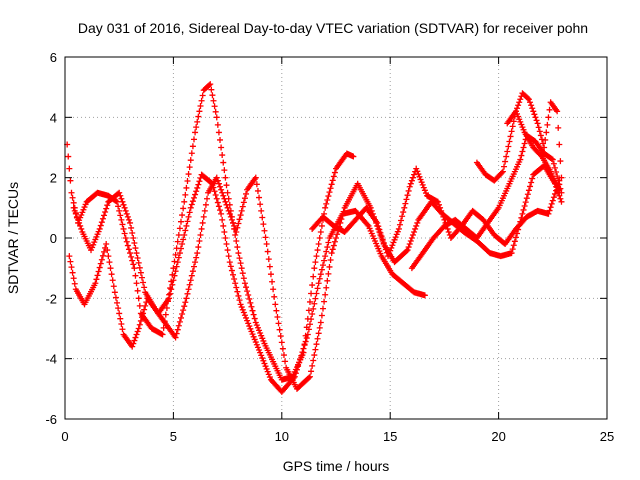 The height and width of the screenshot is (480, 640). What do you see at coordinates (607, 436) in the screenshot?
I see `x-tick-label: 25` at bounding box center [607, 436].